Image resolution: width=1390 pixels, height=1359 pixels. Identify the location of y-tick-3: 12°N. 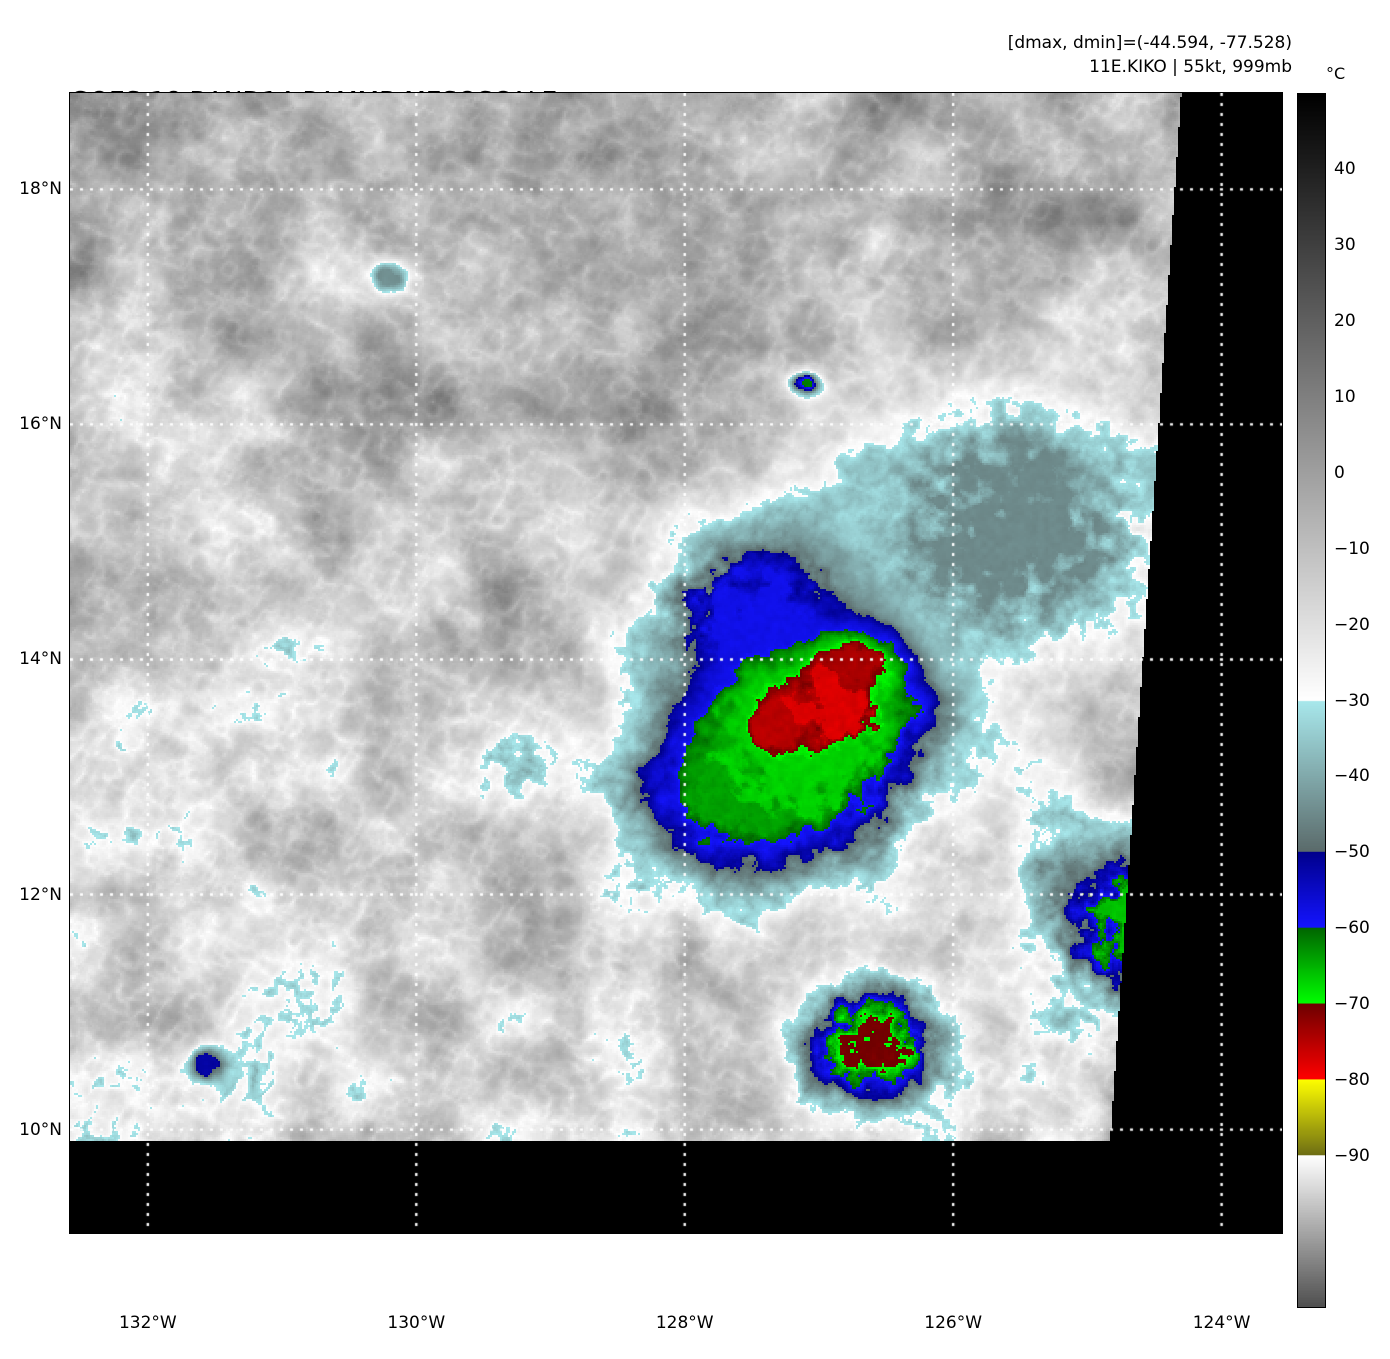
(40, 894).